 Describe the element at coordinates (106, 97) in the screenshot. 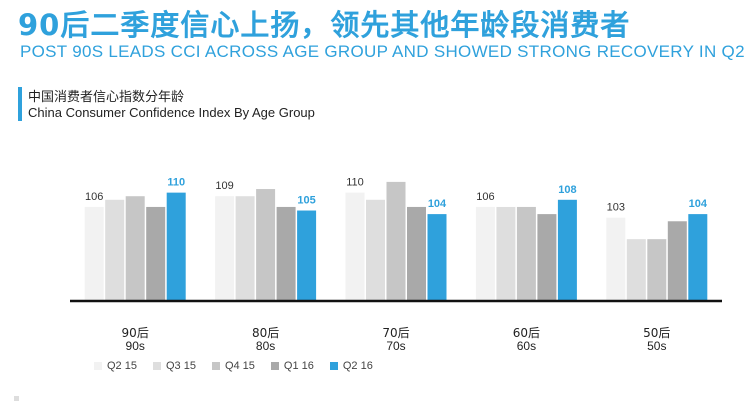

I see `chart-subtitle-zh: 中国消费者信心指数分年龄` at that location.